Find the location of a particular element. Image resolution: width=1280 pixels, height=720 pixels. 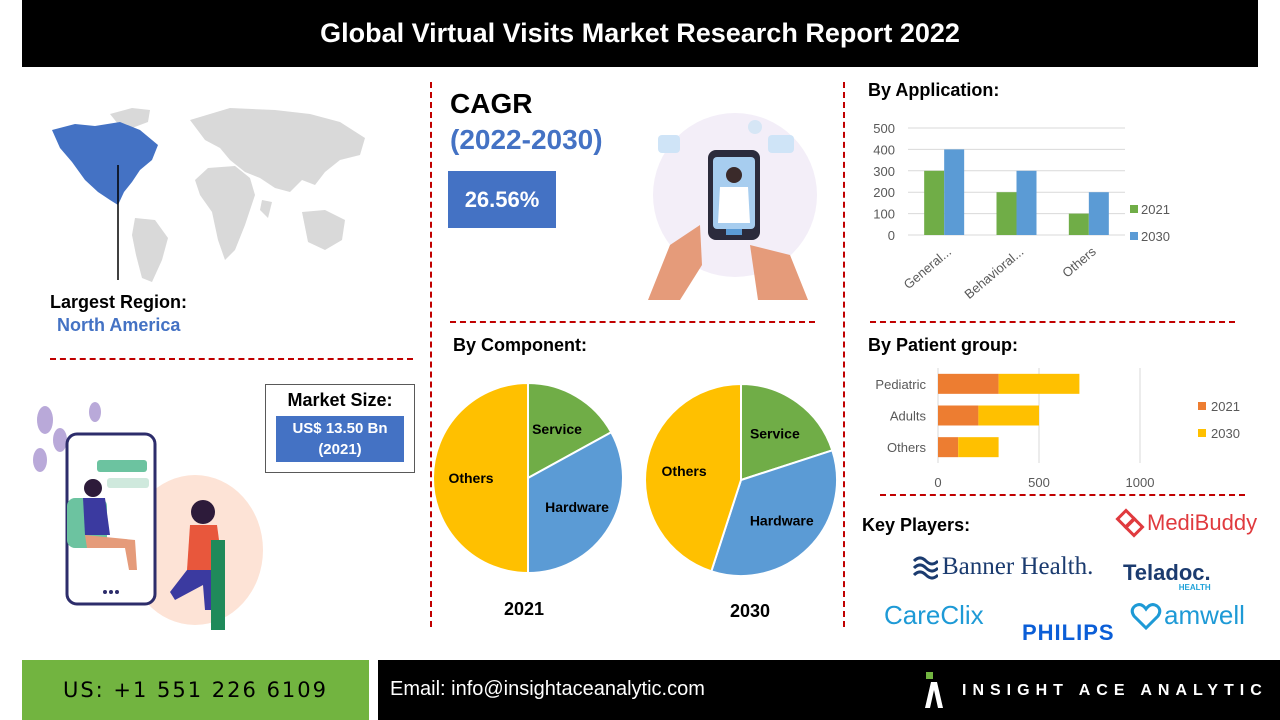

north-america-region is located at coordinates (105, 163).